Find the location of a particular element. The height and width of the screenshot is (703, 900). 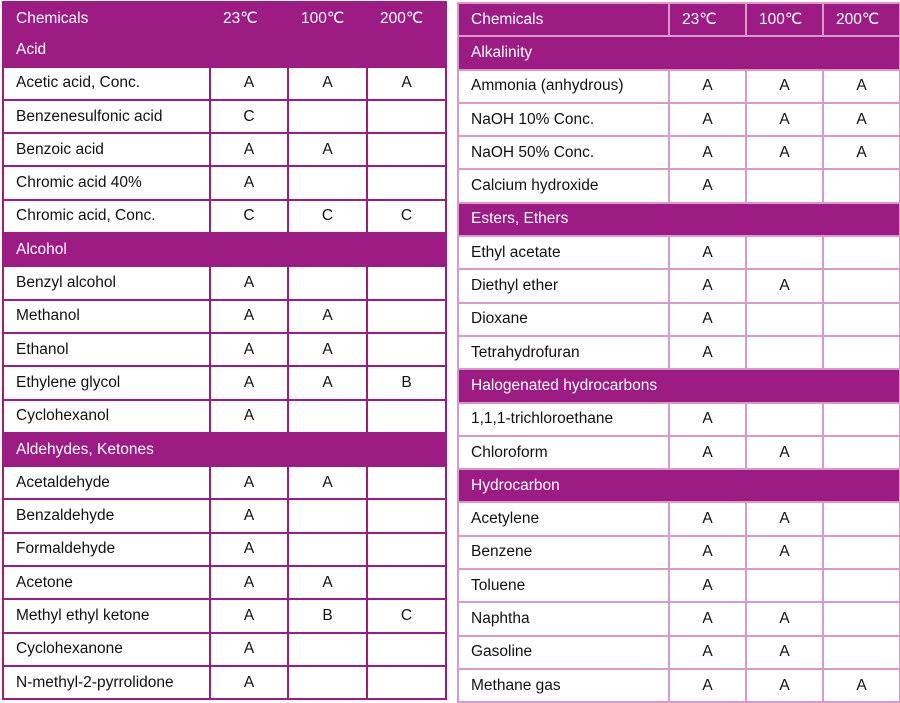

chemical-name: Dioxane is located at coordinates (563, 319).